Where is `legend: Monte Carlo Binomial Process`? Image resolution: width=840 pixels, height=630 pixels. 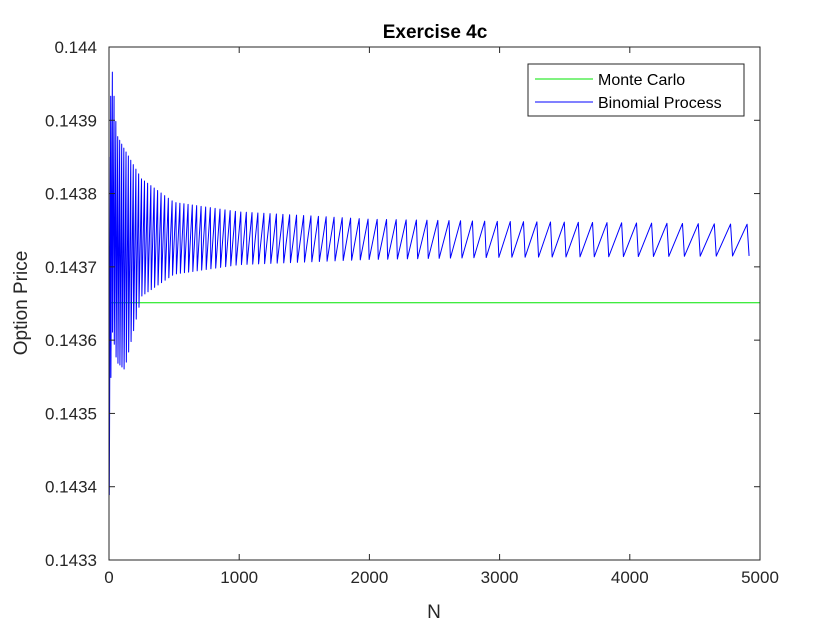
legend: Monte Carlo Binomial Process is located at coordinates (636, 90).